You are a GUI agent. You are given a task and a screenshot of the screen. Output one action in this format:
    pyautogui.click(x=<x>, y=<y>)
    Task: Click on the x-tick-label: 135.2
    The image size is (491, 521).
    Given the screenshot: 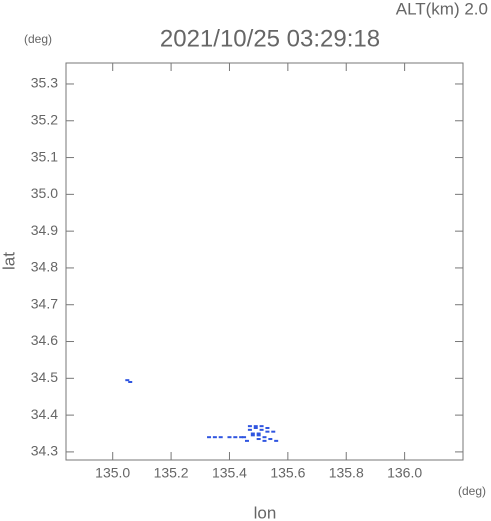 What is the action you would take?
    pyautogui.click(x=171, y=473)
    